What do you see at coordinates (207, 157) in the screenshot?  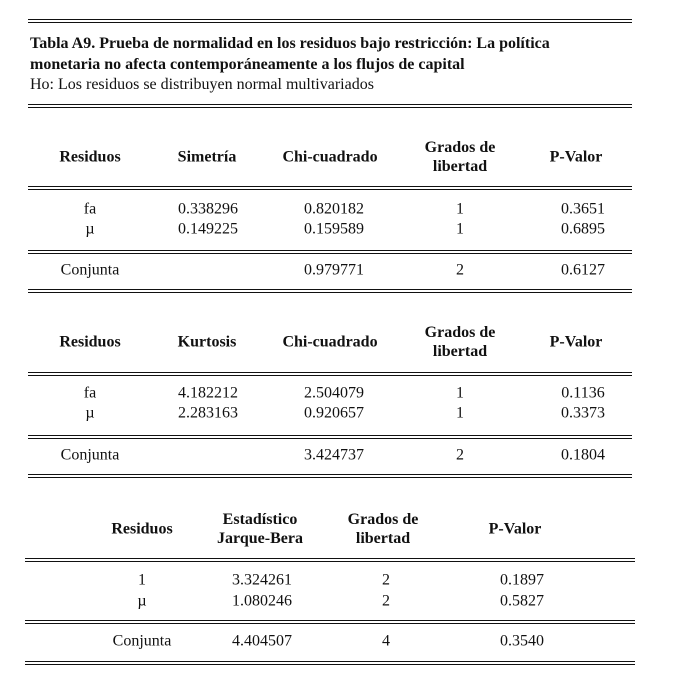 I see `column-header: Simetría` at bounding box center [207, 157].